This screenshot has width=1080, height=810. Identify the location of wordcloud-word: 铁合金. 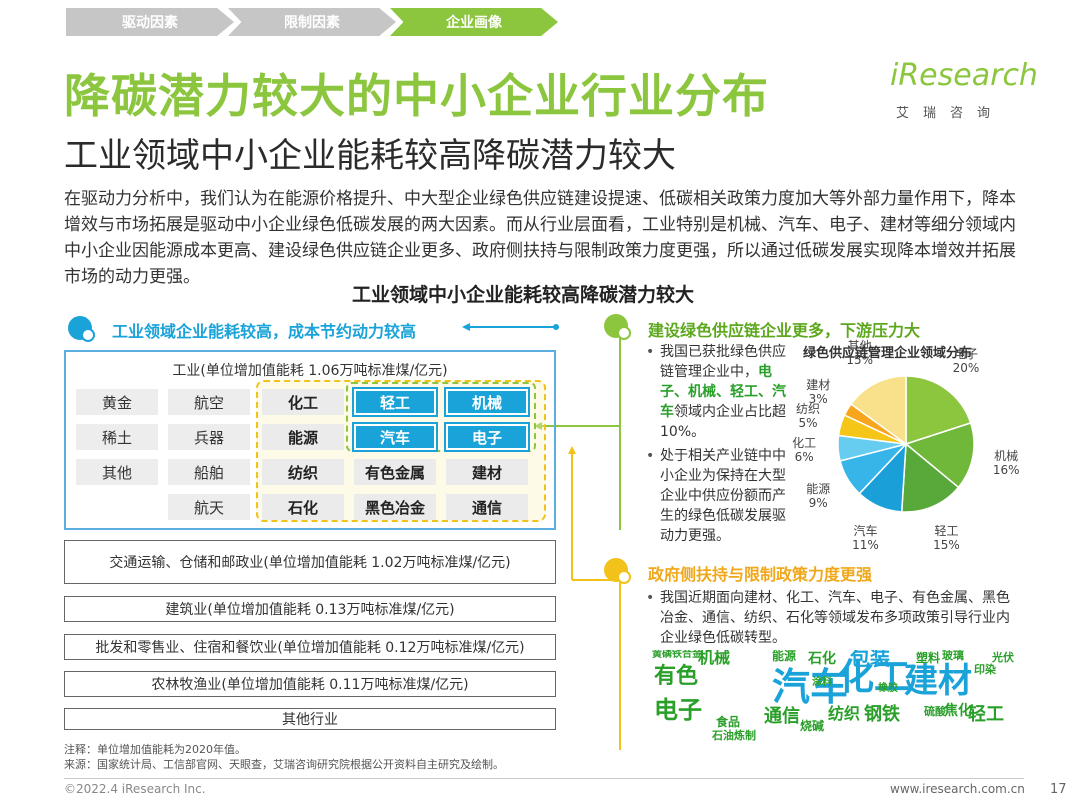
(687, 655).